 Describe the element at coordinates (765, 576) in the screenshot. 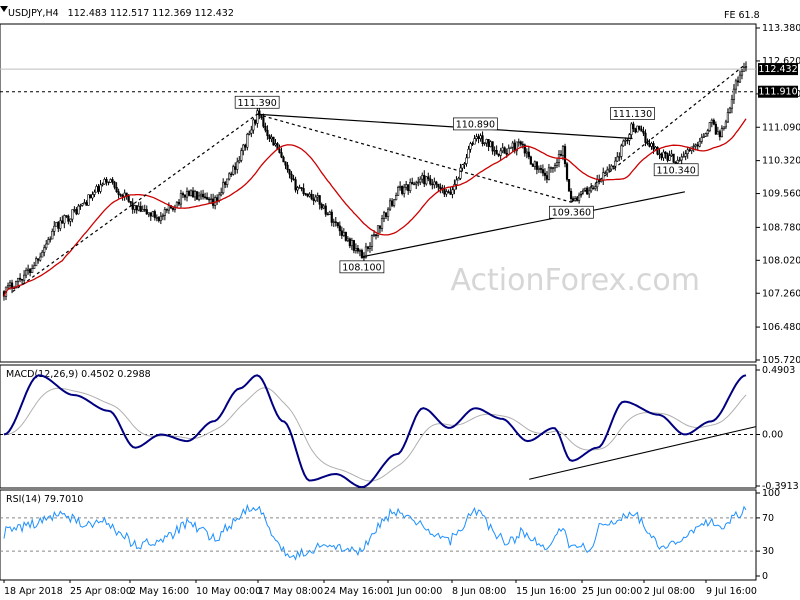

I see `rsi-tick-label: 0` at that location.